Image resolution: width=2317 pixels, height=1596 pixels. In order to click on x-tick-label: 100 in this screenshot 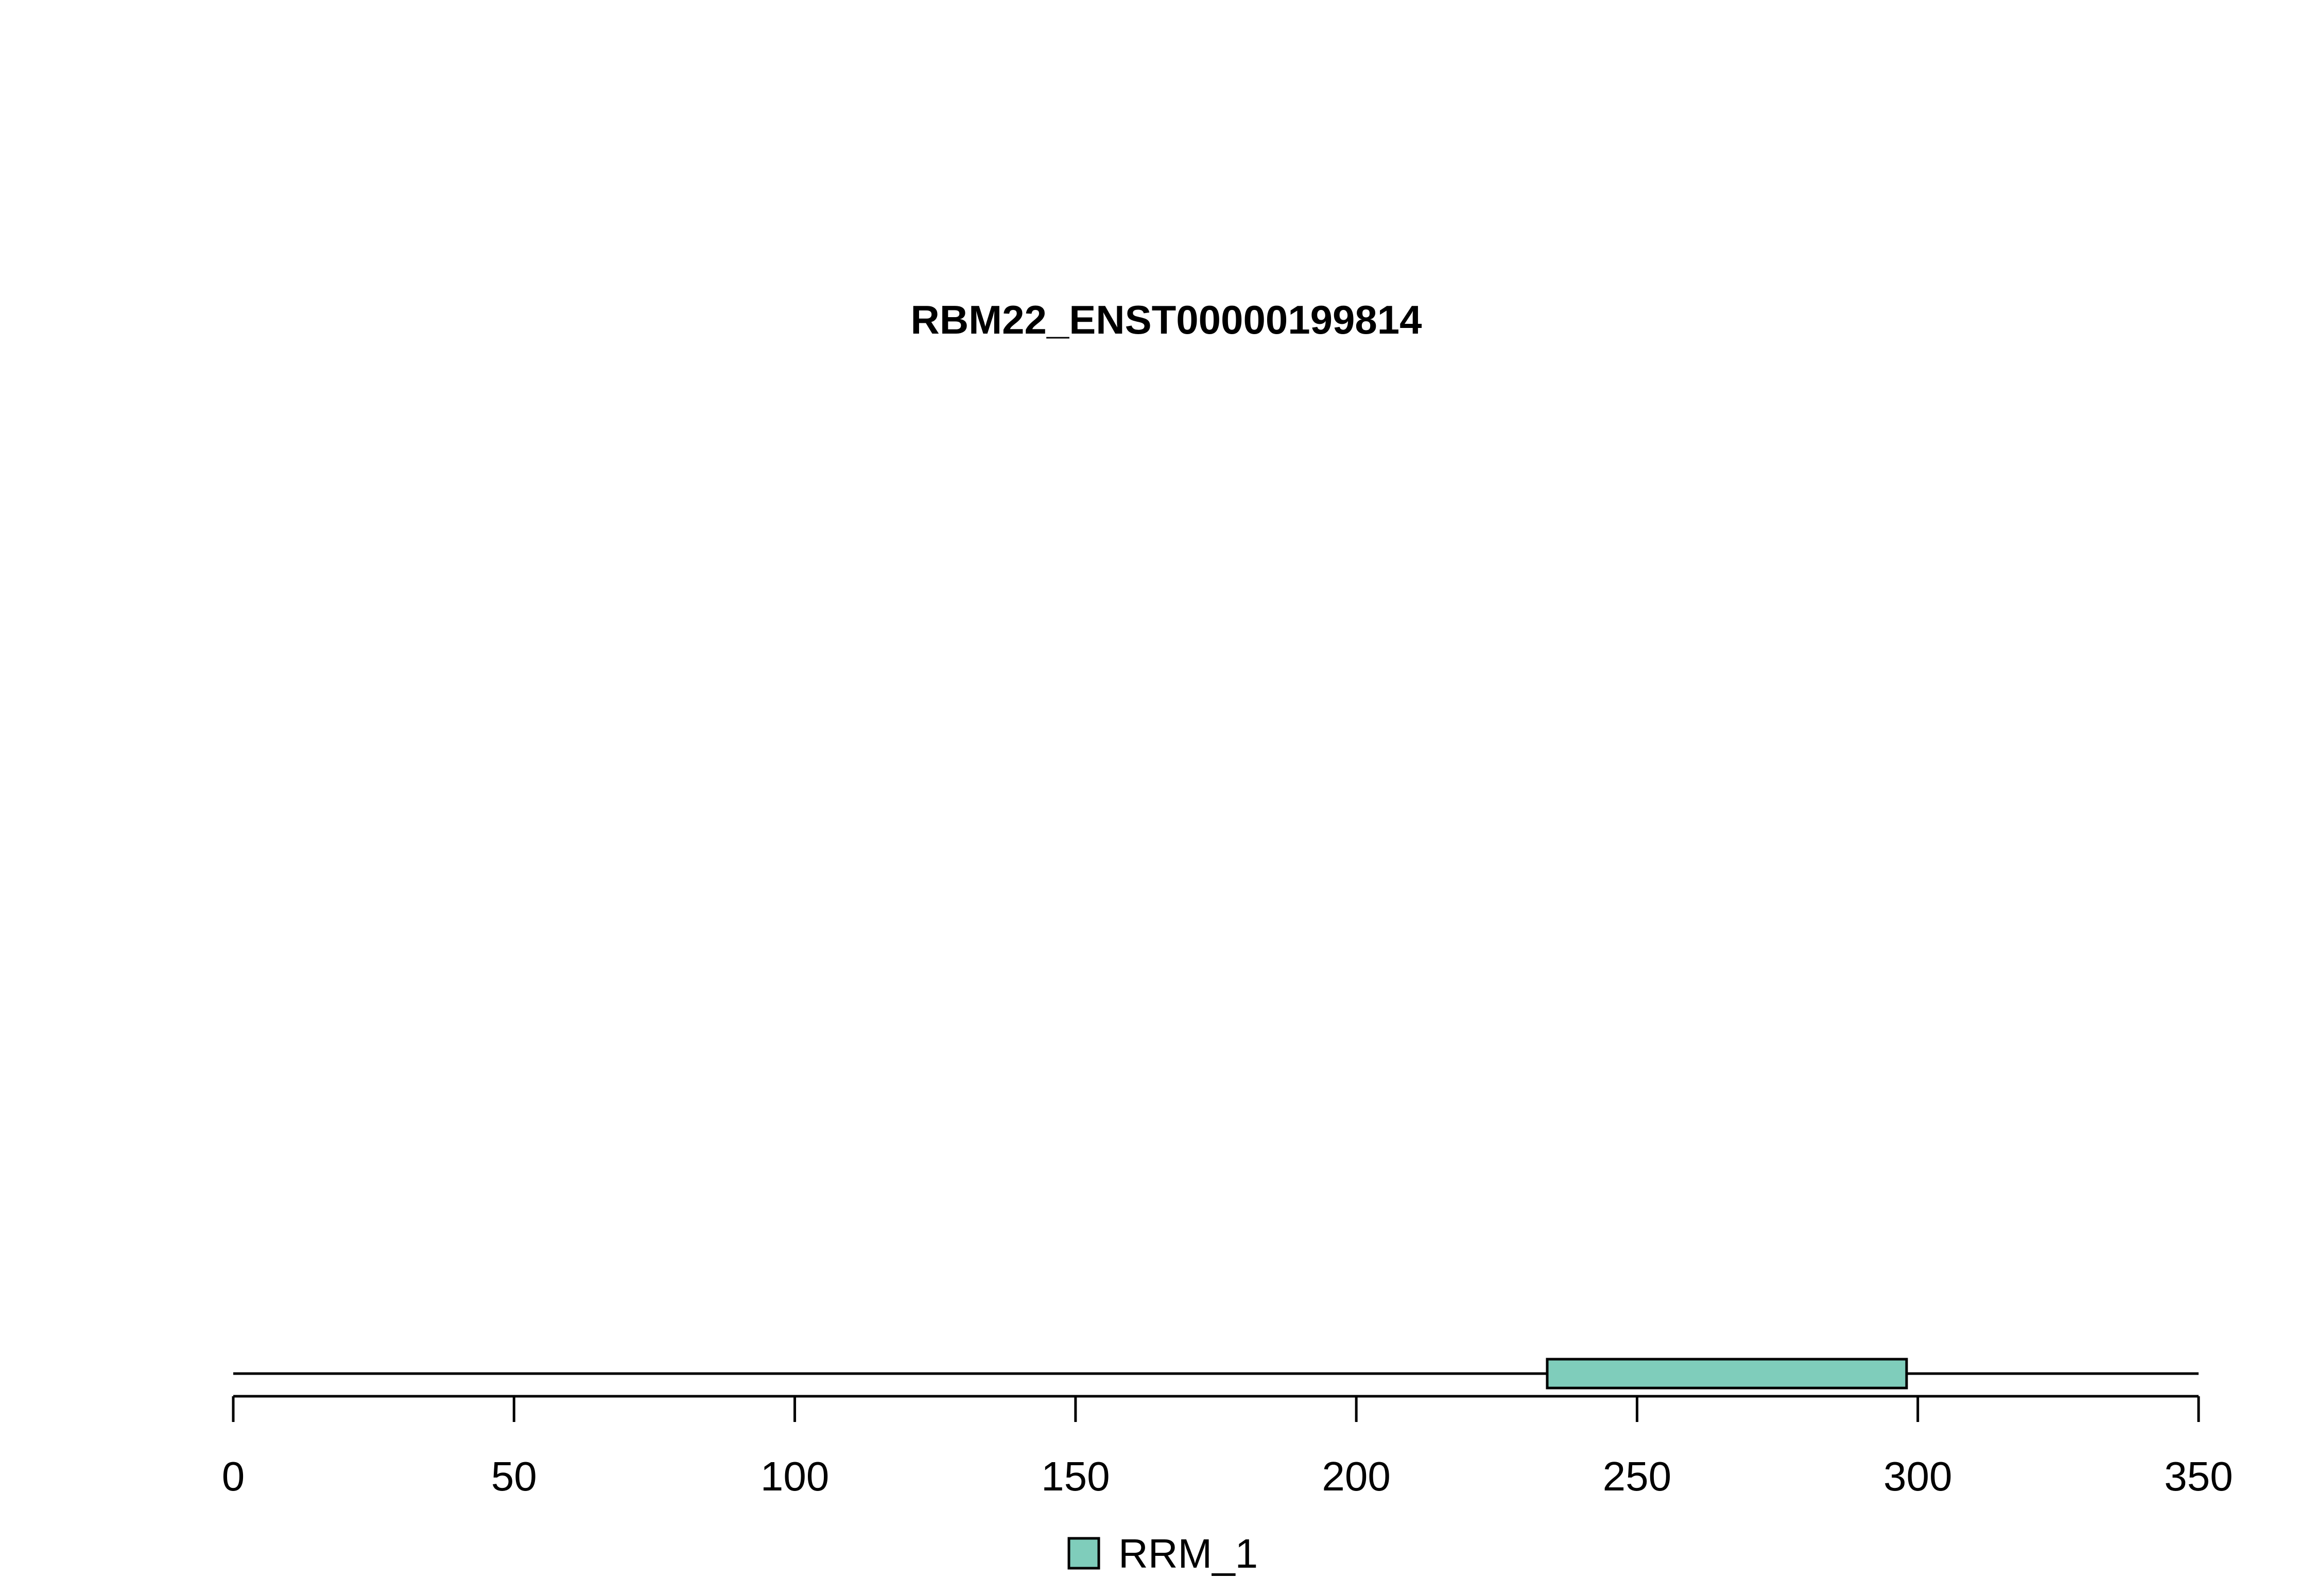, I will do `click(794, 1476)`.